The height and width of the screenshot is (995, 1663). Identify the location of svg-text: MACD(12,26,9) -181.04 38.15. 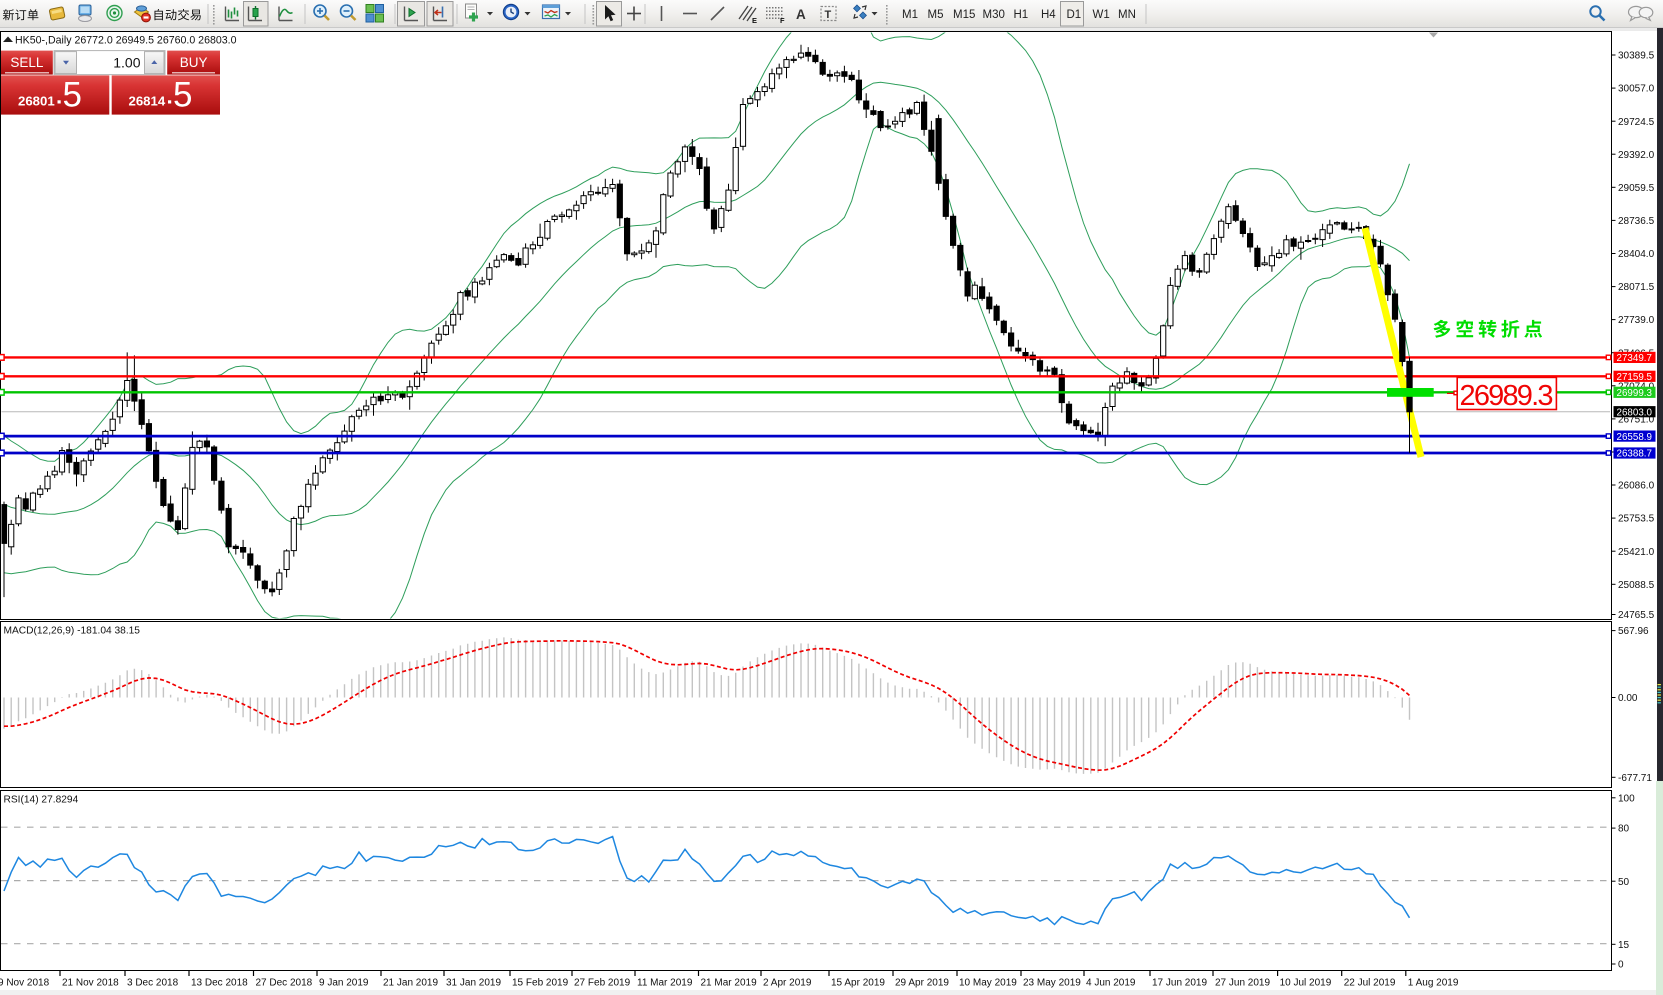
(72, 631).